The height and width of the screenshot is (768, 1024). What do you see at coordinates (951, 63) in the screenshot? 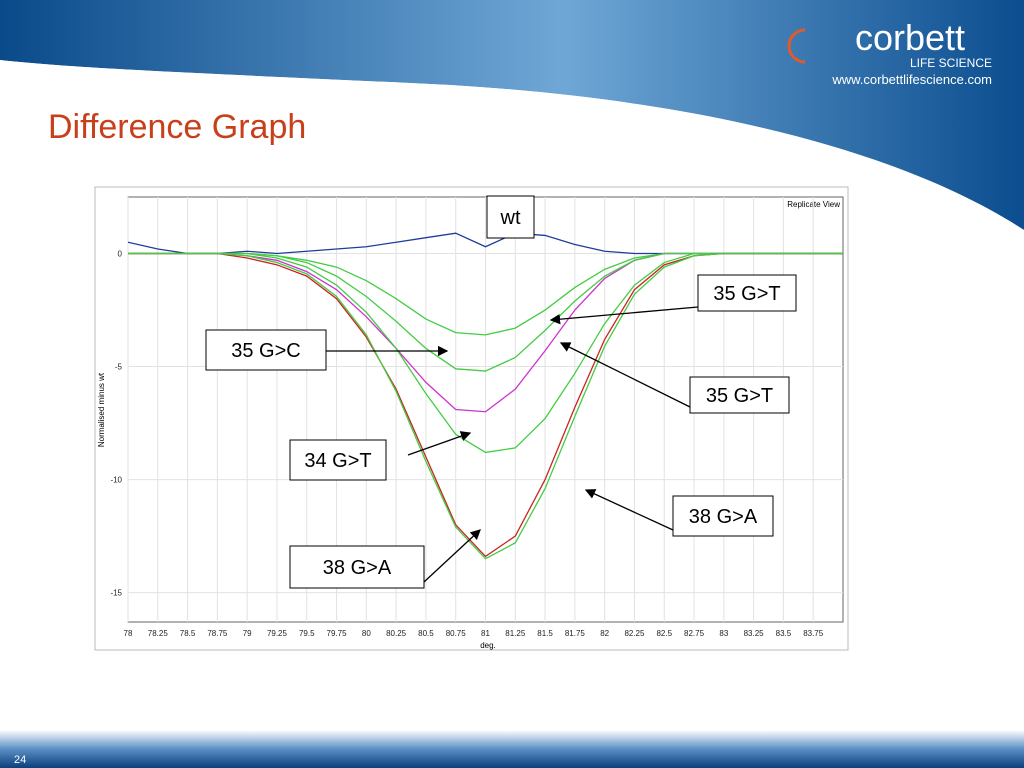
I see `logo-tagline: LIFE SCIENCE` at bounding box center [951, 63].